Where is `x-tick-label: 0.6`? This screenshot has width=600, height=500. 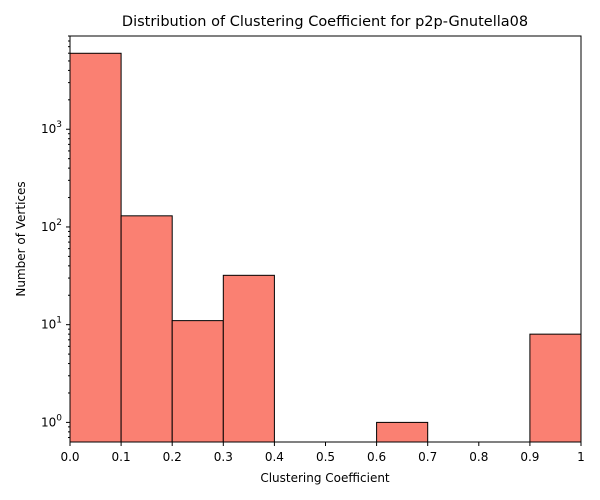 x-tick-label: 0.6 is located at coordinates (376, 457).